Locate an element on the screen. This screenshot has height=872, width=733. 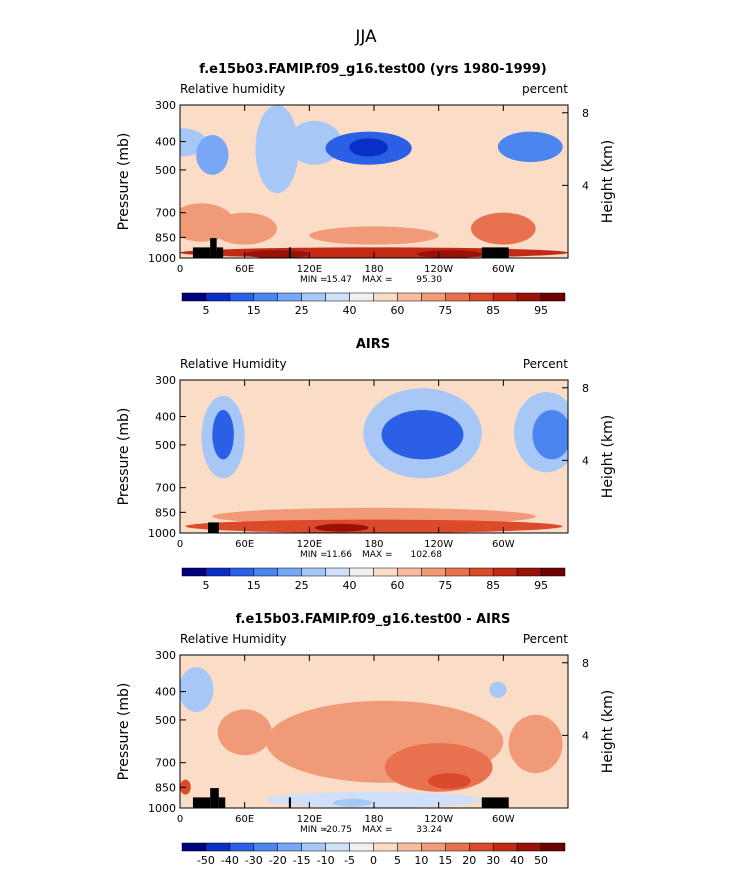
colorbar-label: -15 is located at coordinates (302, 860).